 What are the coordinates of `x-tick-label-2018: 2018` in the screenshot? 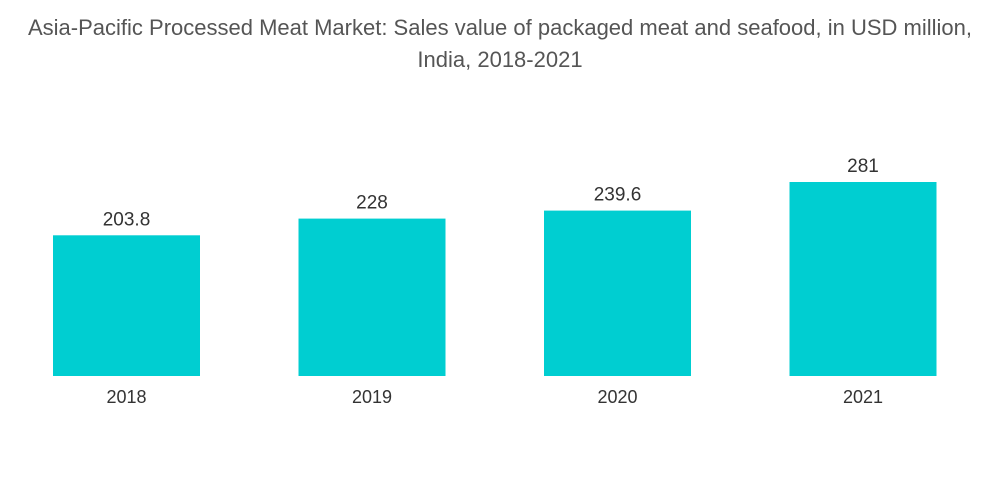 It's located at (126, 397).